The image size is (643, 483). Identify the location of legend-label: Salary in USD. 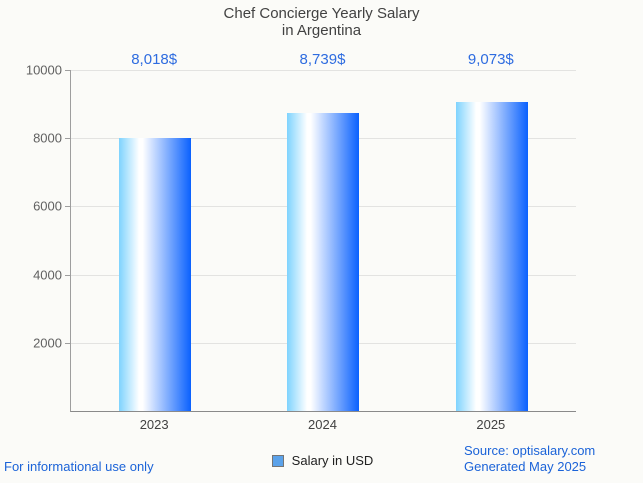
(332, 460).